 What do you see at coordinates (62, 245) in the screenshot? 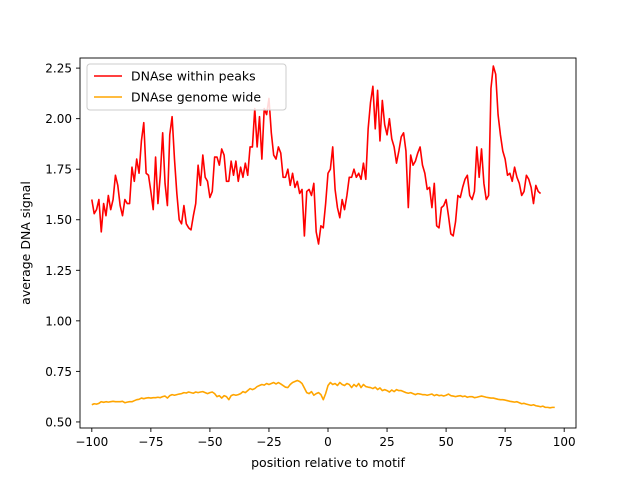
I see `y-axis-ticks: 0.50 0.75 1.00 1.25 1.50 1.75 2.00 2.25` at bounding box center [62, 245].